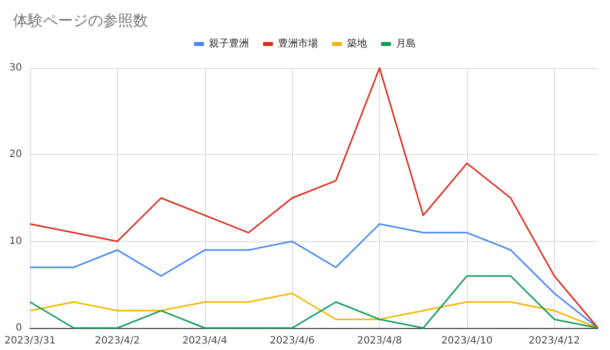 The height and width of the screenshot is (350, 610). What do you see at coordinates (357, 44) in the screenshot?
I see `legend-label: 築地` at bounding box center [357, 44].